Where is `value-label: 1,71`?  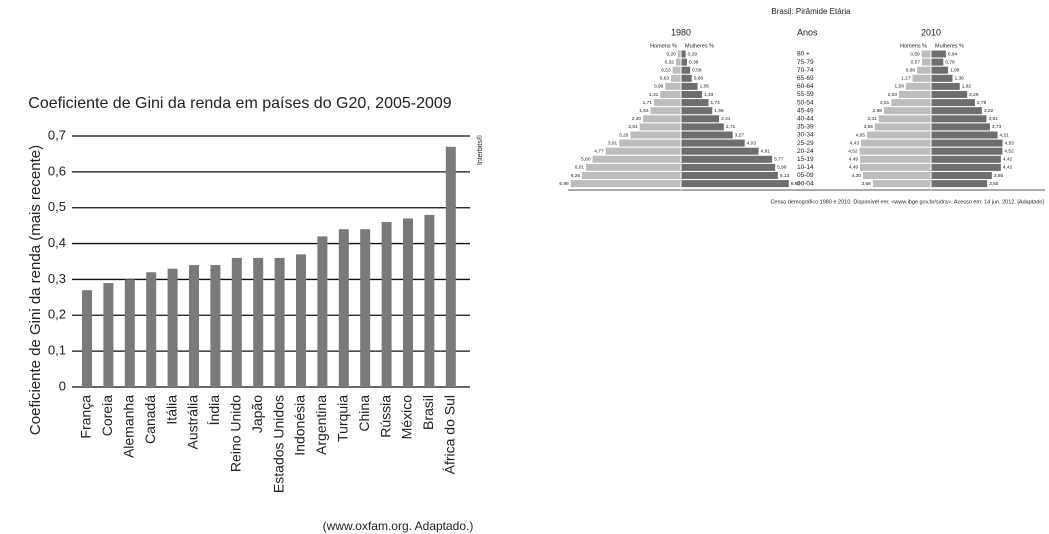
value-label: 1,71 is located at coordinates (648, 103).